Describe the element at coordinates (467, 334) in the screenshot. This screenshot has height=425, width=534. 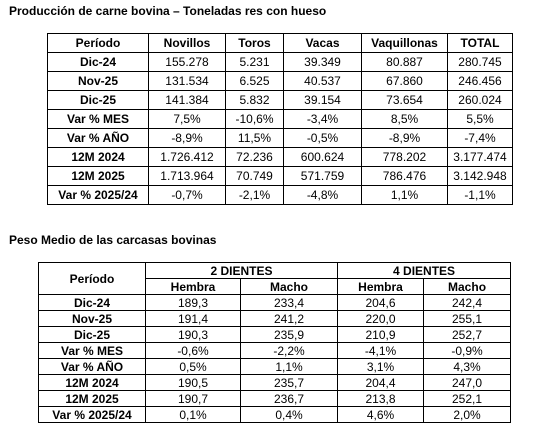
I see `cell: 252,7` at that location.